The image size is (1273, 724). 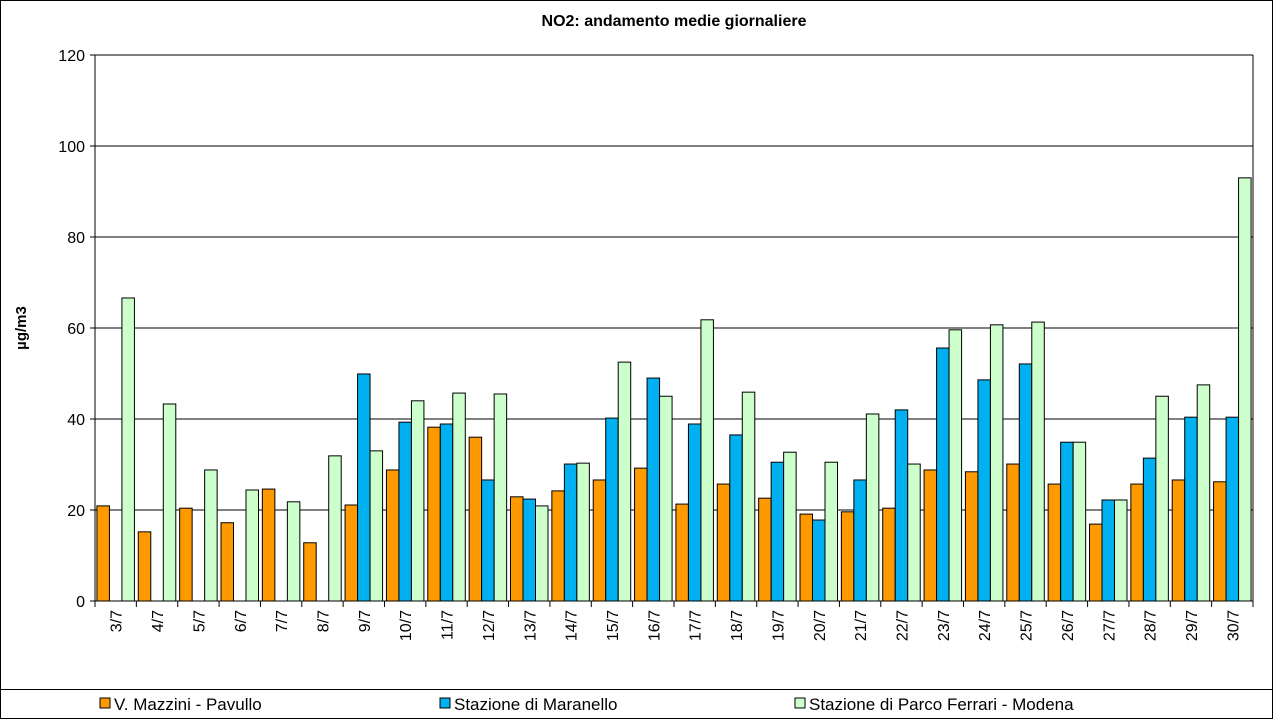 I want to click on x-tick-label: 6/7, so click(x=241, y=621).